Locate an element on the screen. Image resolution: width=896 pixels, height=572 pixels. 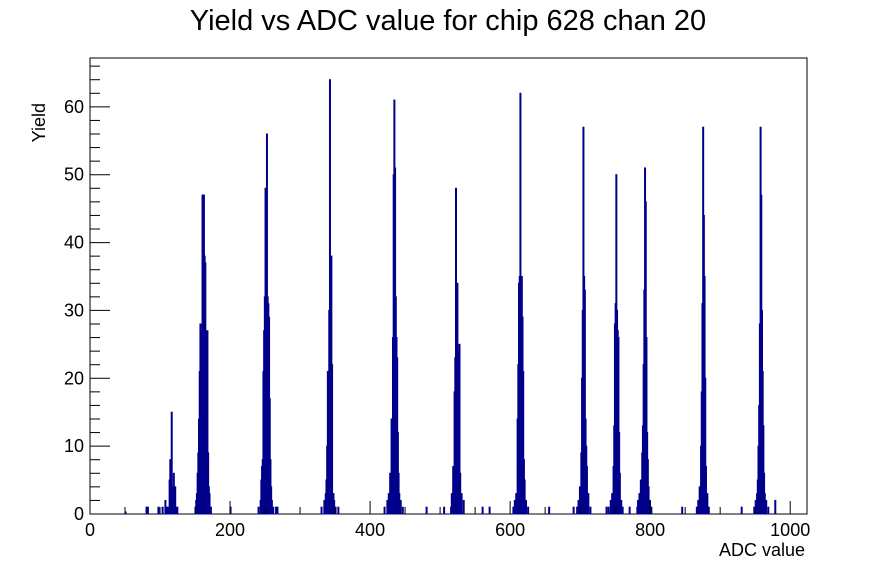
y-tick-label: 20 is located at coordinates (74, 378).